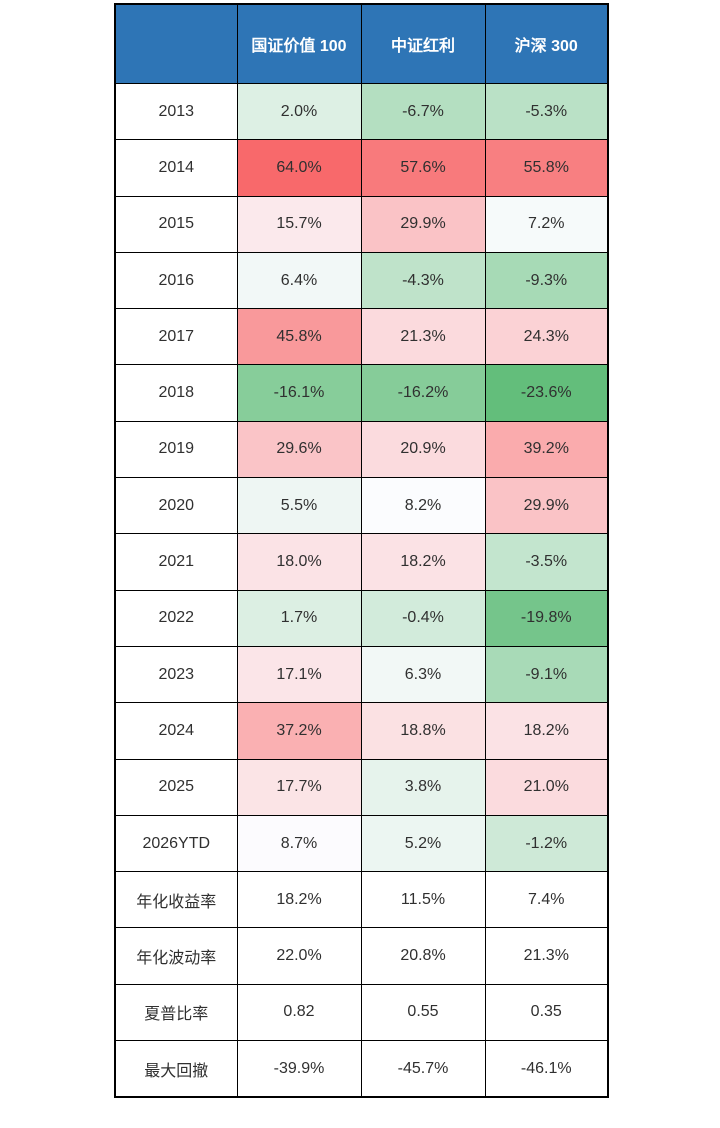  Describe the element at coordinates (423, 900) in the screenshot. I see `table-cell: 11.5%` at that location.